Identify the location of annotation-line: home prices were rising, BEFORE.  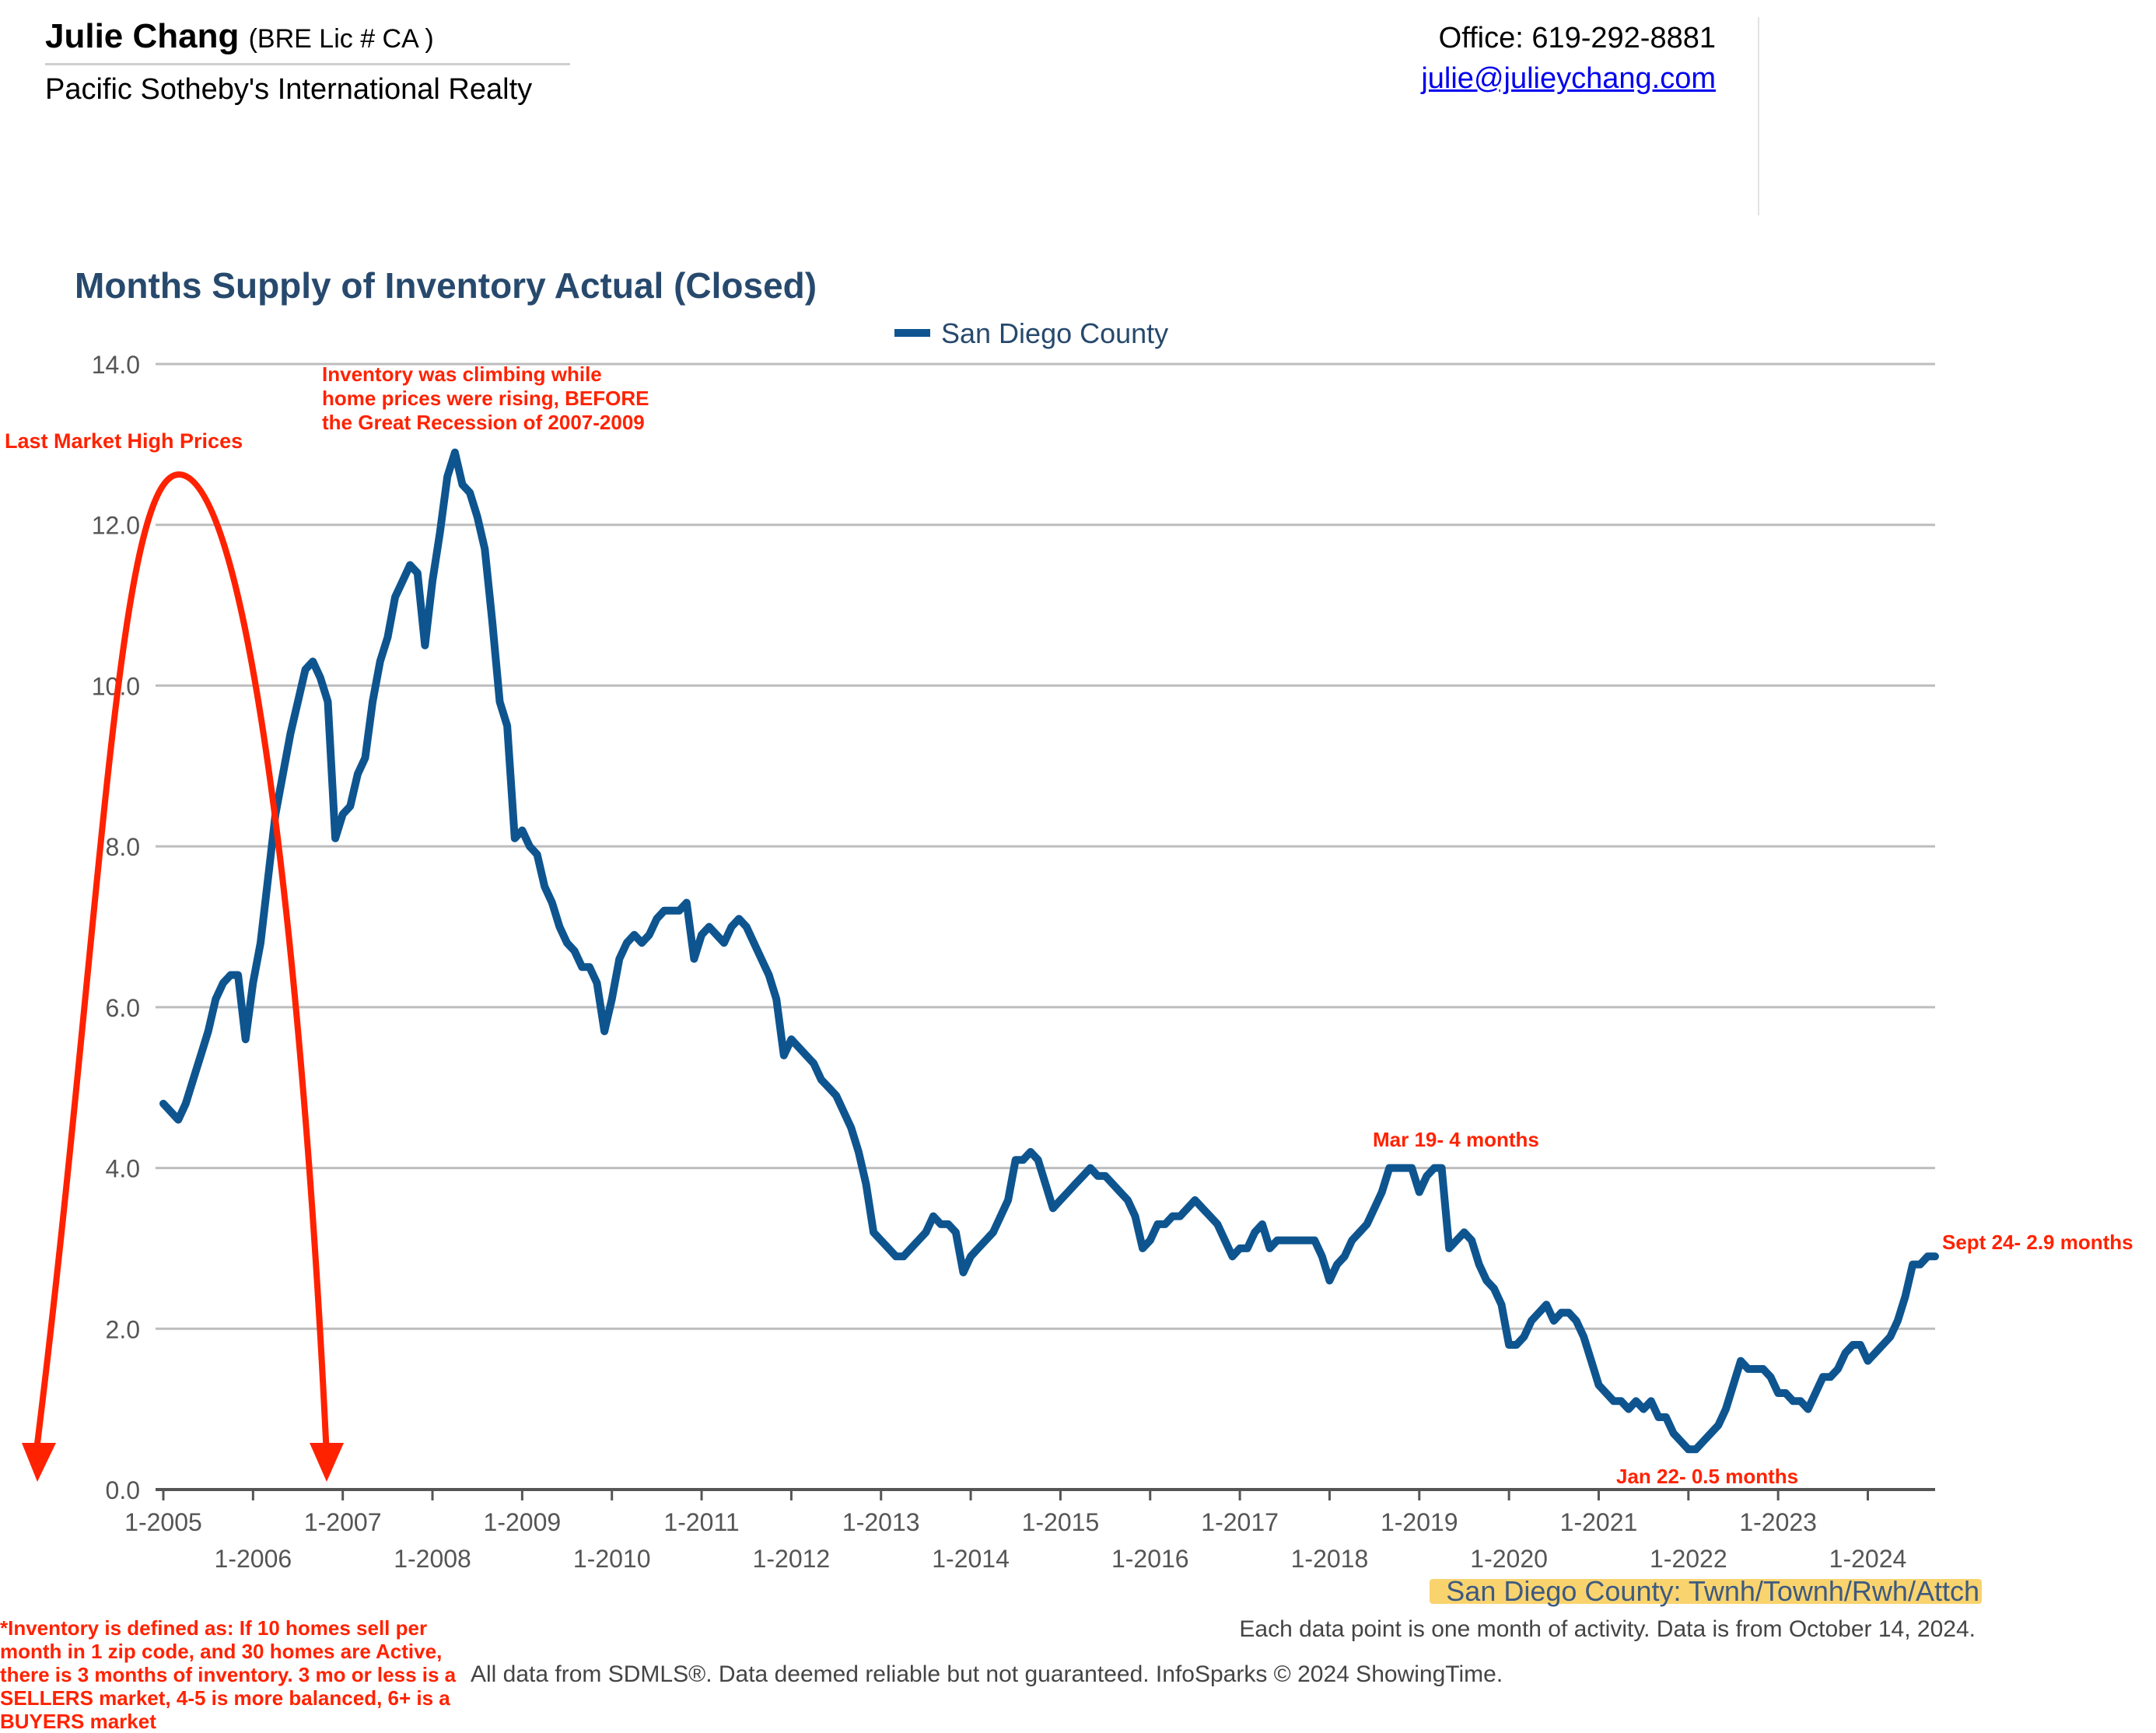
(486, 398).